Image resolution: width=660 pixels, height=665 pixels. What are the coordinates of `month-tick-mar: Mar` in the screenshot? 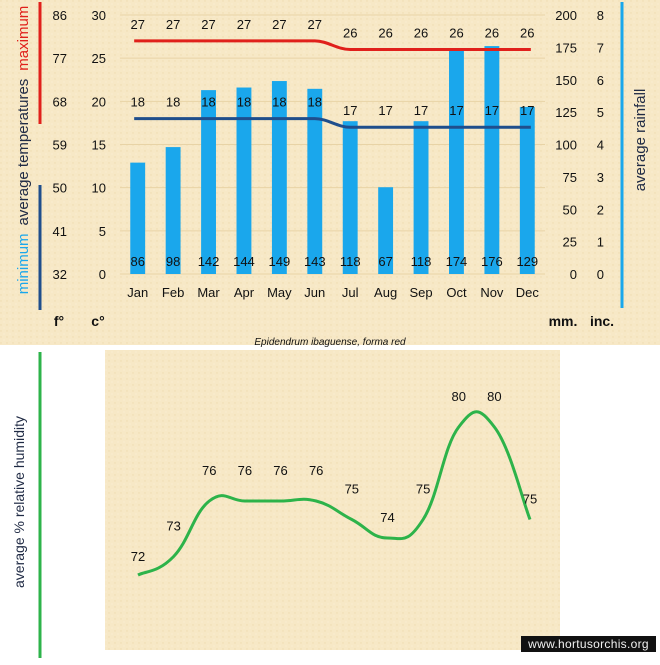 It's located at (208, 292).